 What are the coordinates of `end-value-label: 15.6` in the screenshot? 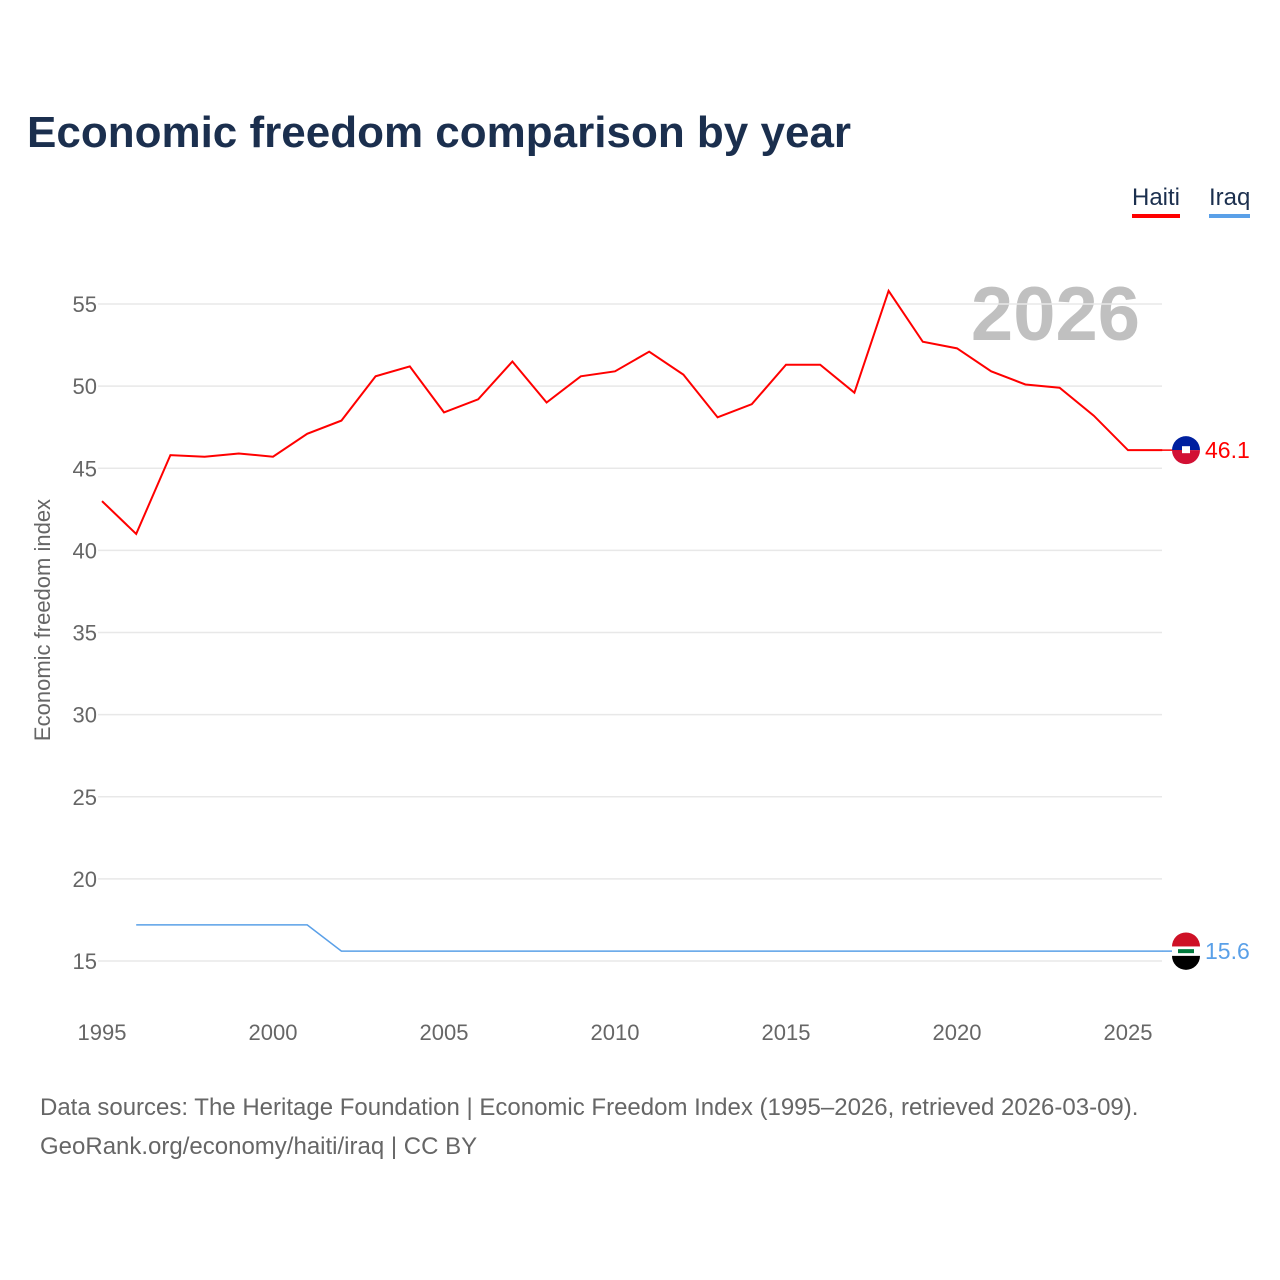 It's located at (1227, 951).